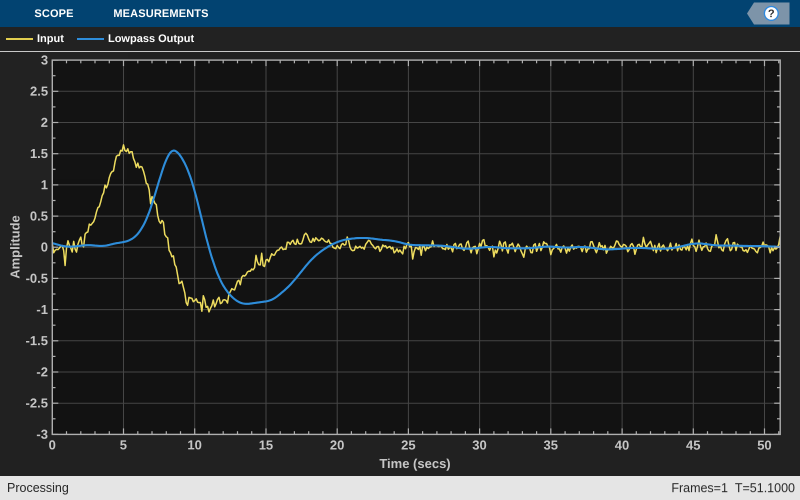 The image size is (800, 500). What do you see at coordinates (37, 403) in the screenshot?
I see `svg-text: -2.5` at bounding box center [37, 403].